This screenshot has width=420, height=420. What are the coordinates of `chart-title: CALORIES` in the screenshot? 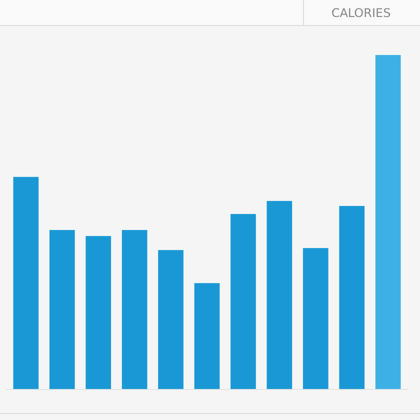 It's located at (361, 13).